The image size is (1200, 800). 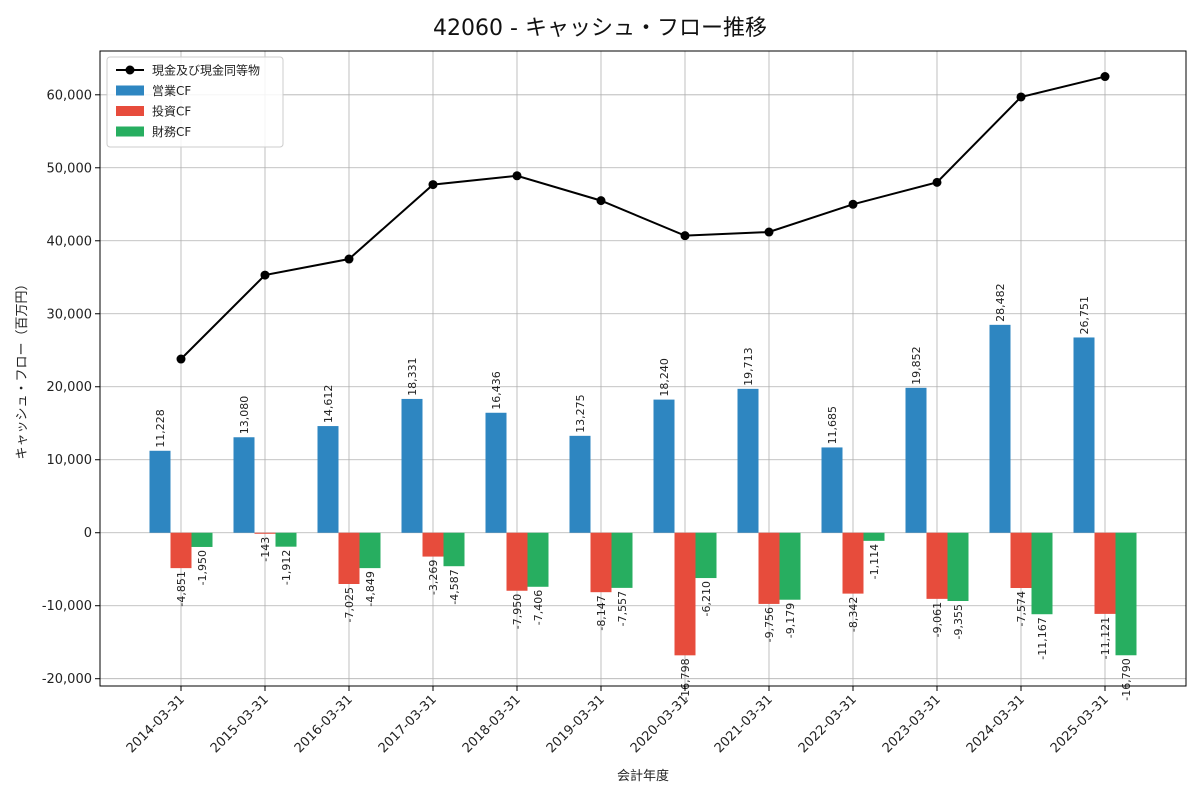 I want to click on data-label-0-0: 11,228, so click(x=160, y=428).